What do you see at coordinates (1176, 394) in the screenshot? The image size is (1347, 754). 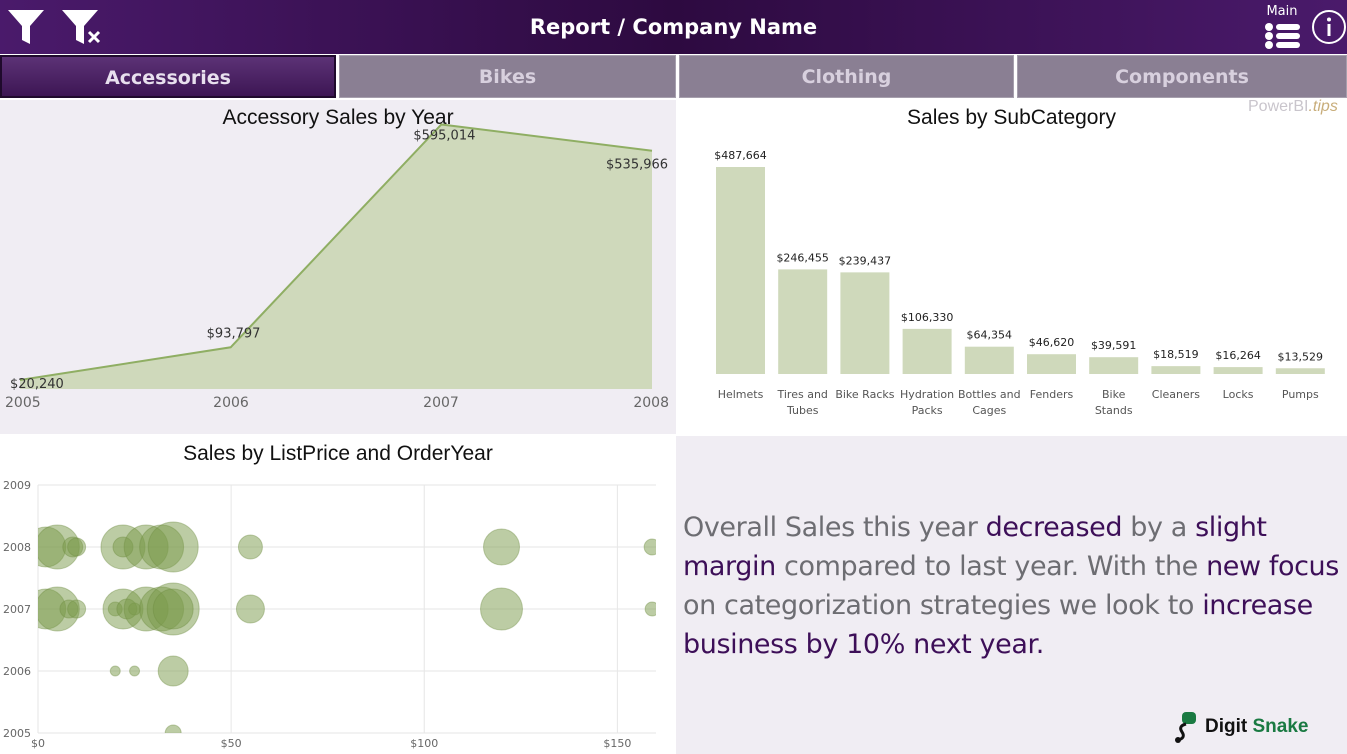 I see `category-label: Cleaners` at bounding box center [1176, 394].